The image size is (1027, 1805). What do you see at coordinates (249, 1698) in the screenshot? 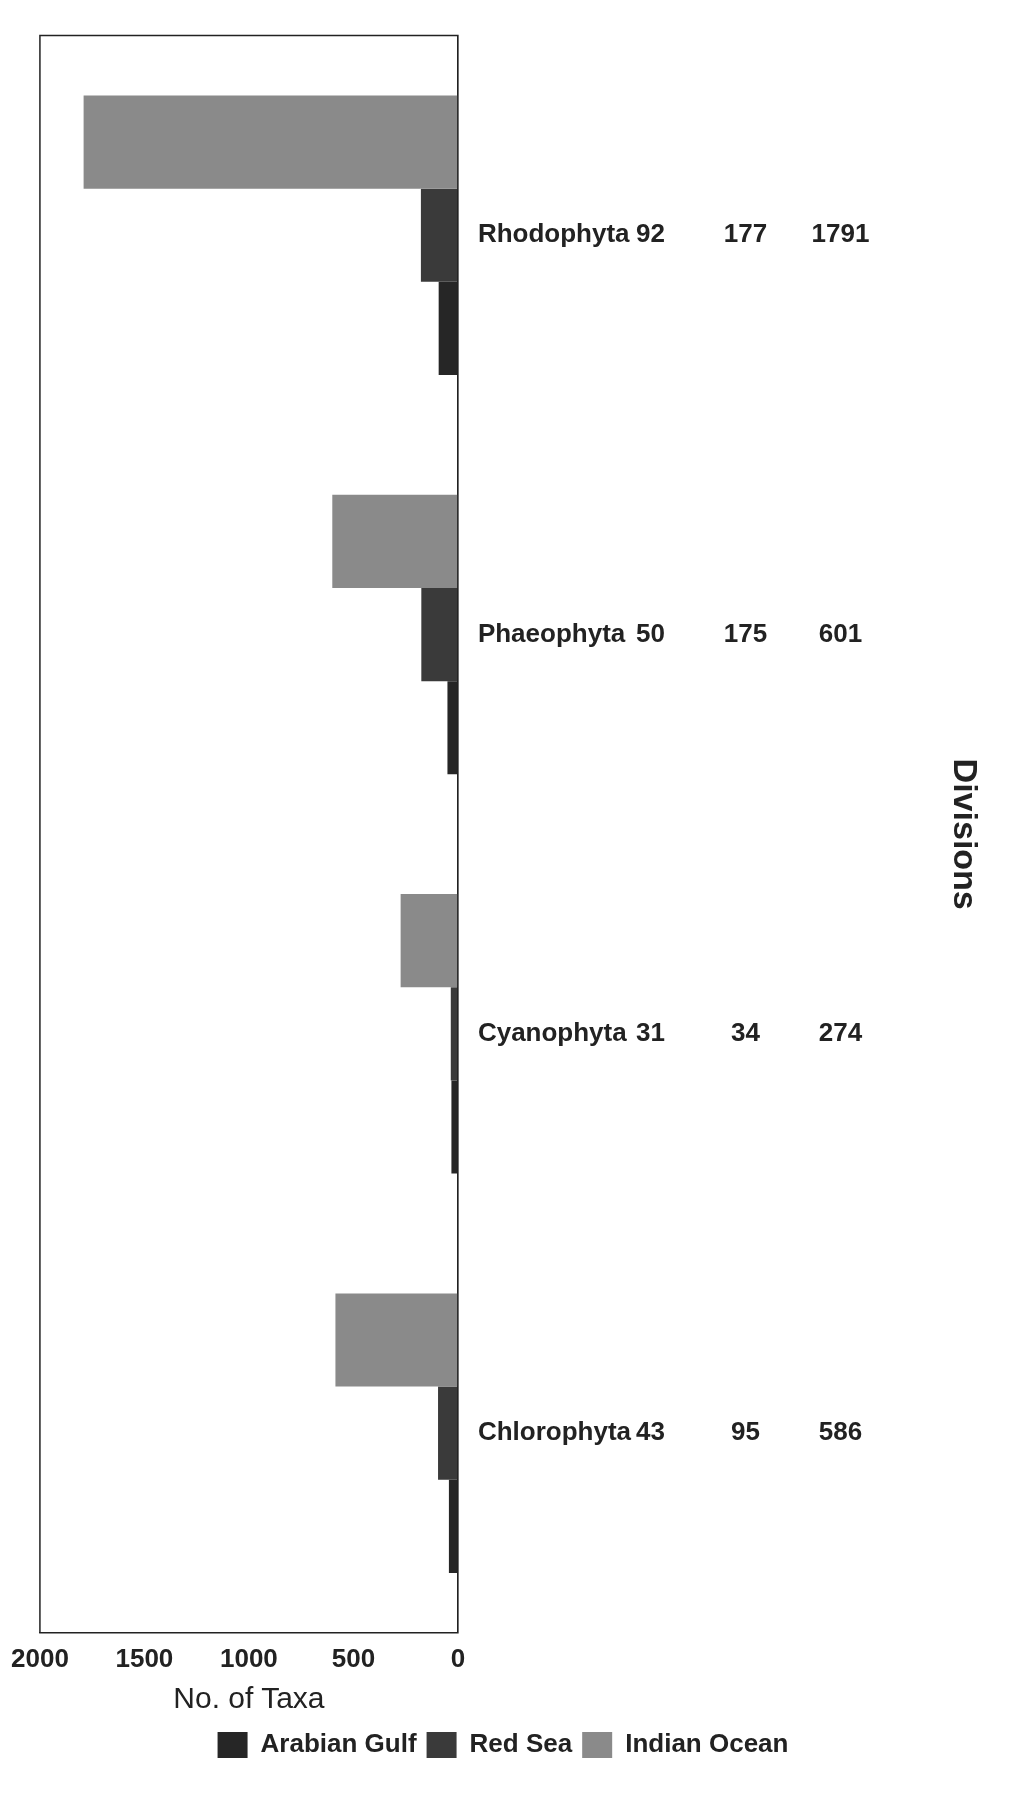
I see `x-axis-title: No. of Taxa` at bounding box center [249, 1698].